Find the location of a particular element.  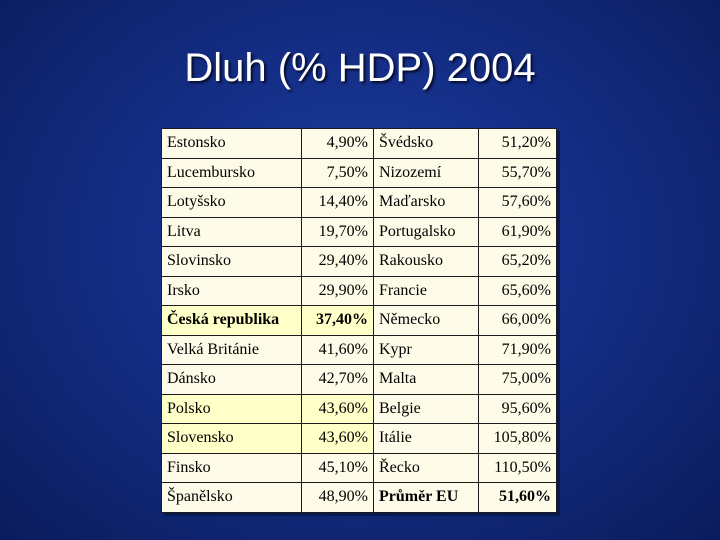

country-cell: Rakousko is located at coordinates (426, 261).